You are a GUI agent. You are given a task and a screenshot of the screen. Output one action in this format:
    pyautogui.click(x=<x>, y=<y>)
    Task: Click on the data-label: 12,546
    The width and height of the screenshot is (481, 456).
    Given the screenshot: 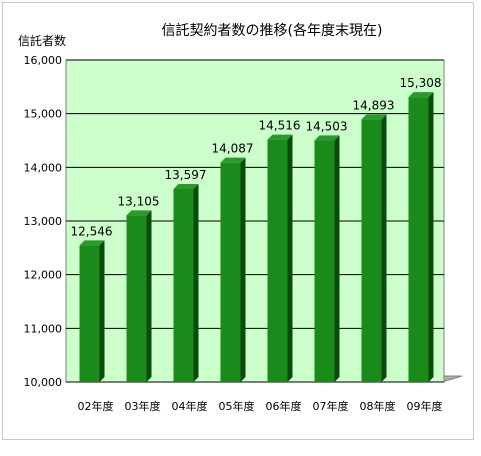 What is the action you would take?
    pyautogui.click(x=92, y=231)
    